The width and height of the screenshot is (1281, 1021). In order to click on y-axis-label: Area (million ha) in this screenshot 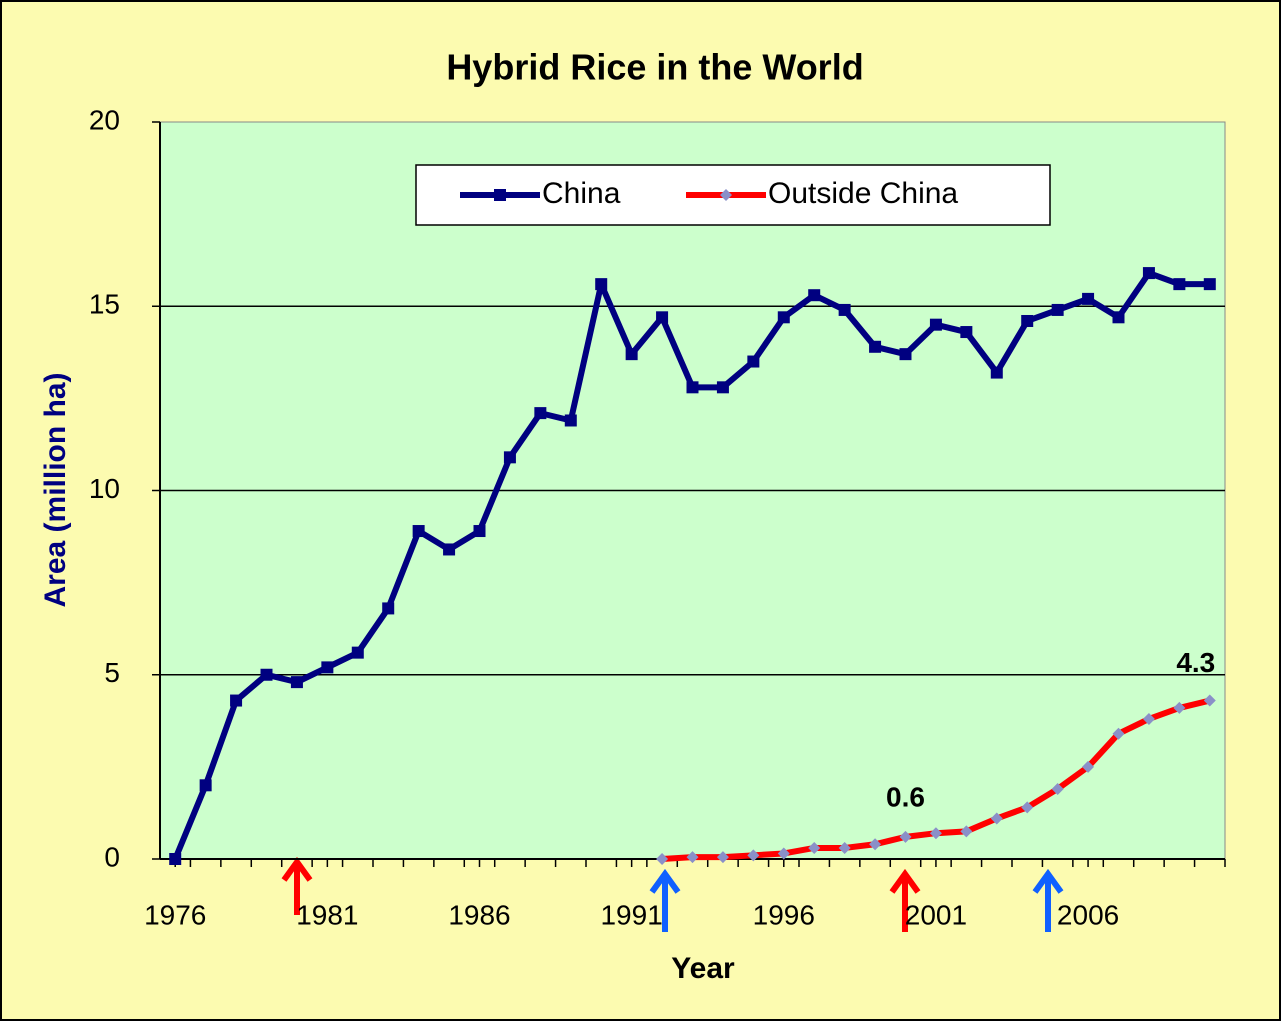, I will do `click(55, 489)`.